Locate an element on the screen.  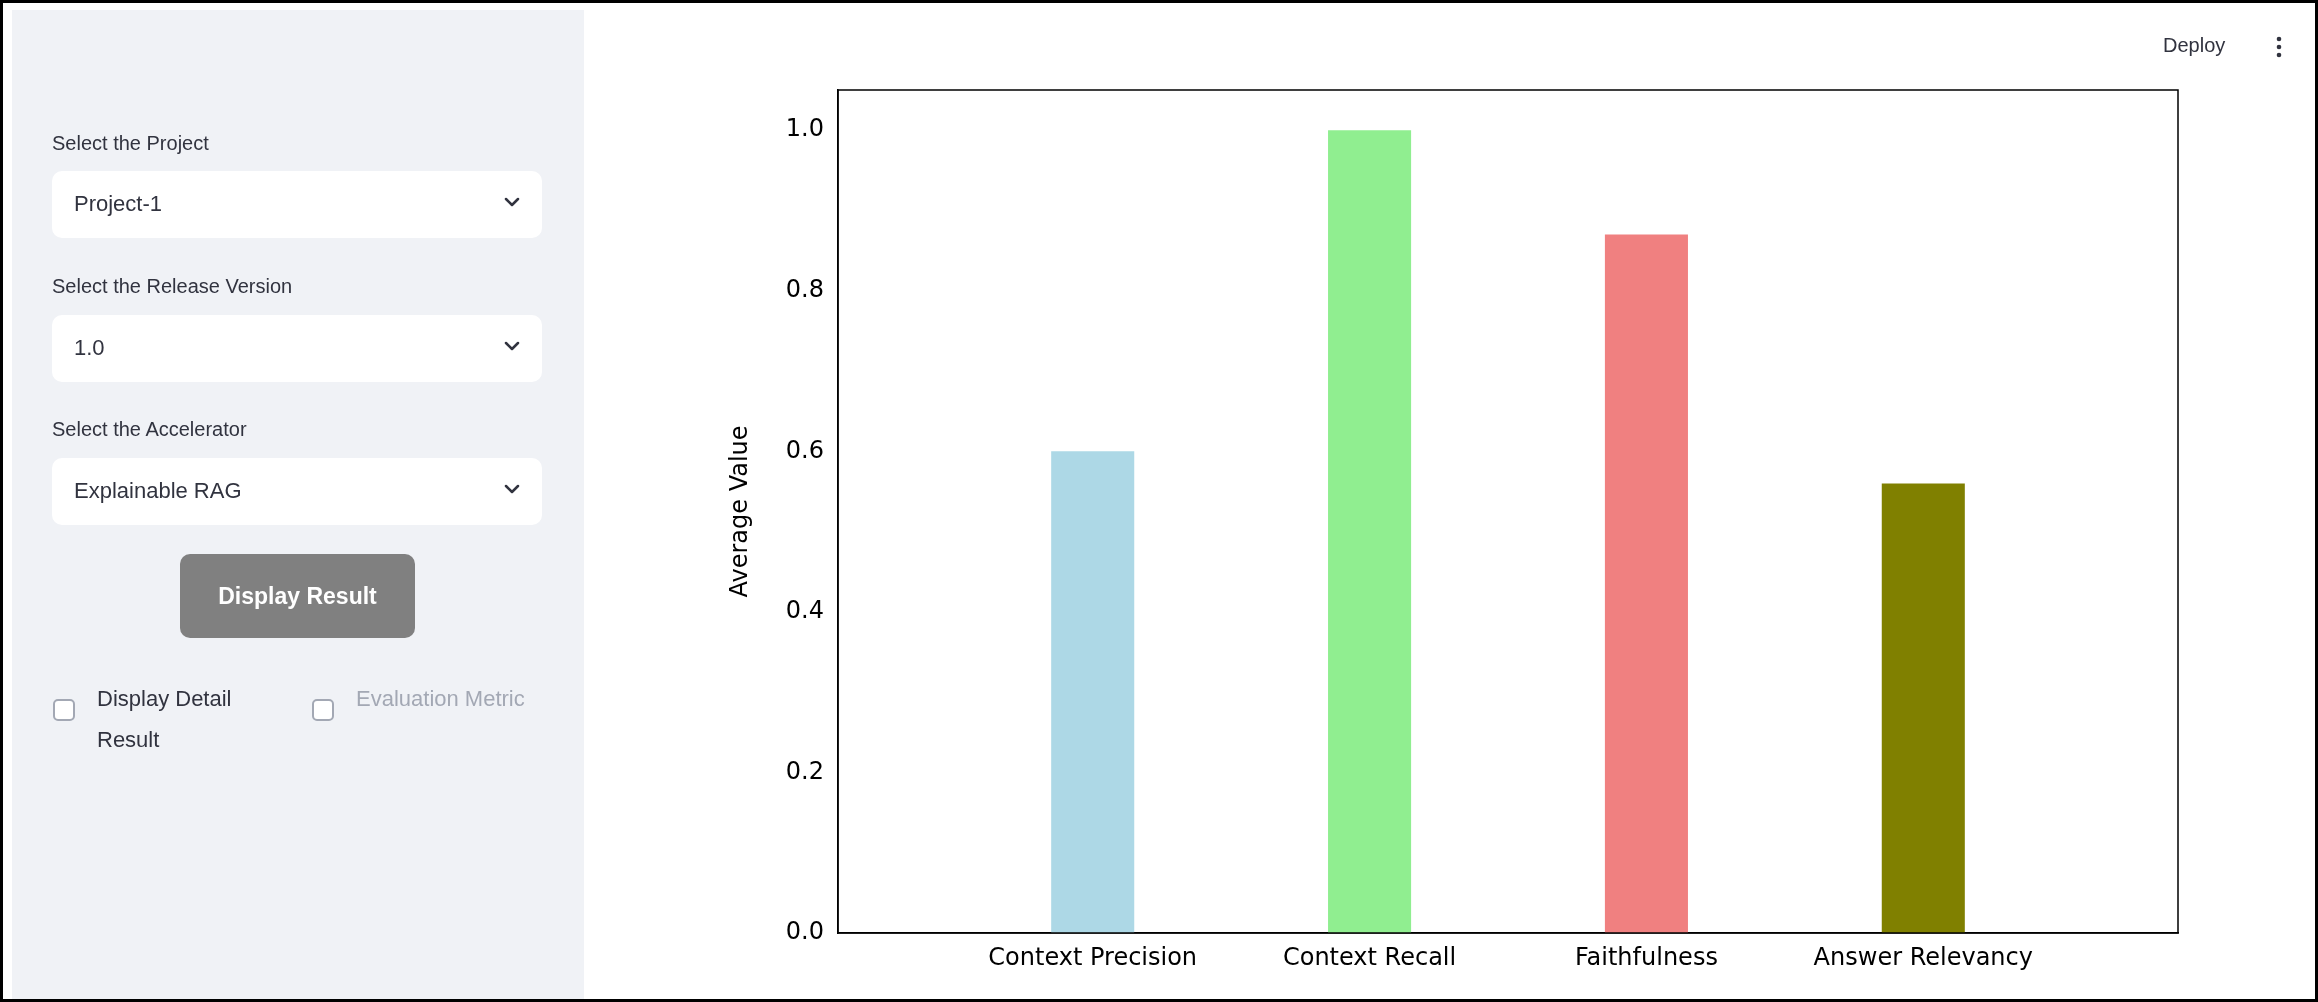
dropdown-field: Project-1 is located at coordinates (297, 204).